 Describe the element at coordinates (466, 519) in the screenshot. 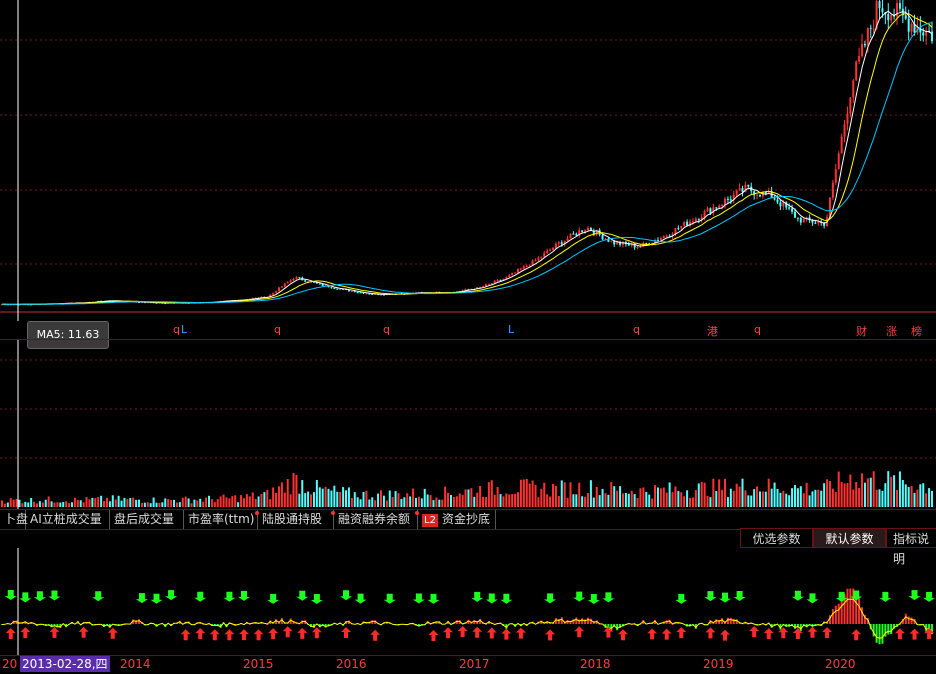

I see `tab-label: 资金抄底` at that location.